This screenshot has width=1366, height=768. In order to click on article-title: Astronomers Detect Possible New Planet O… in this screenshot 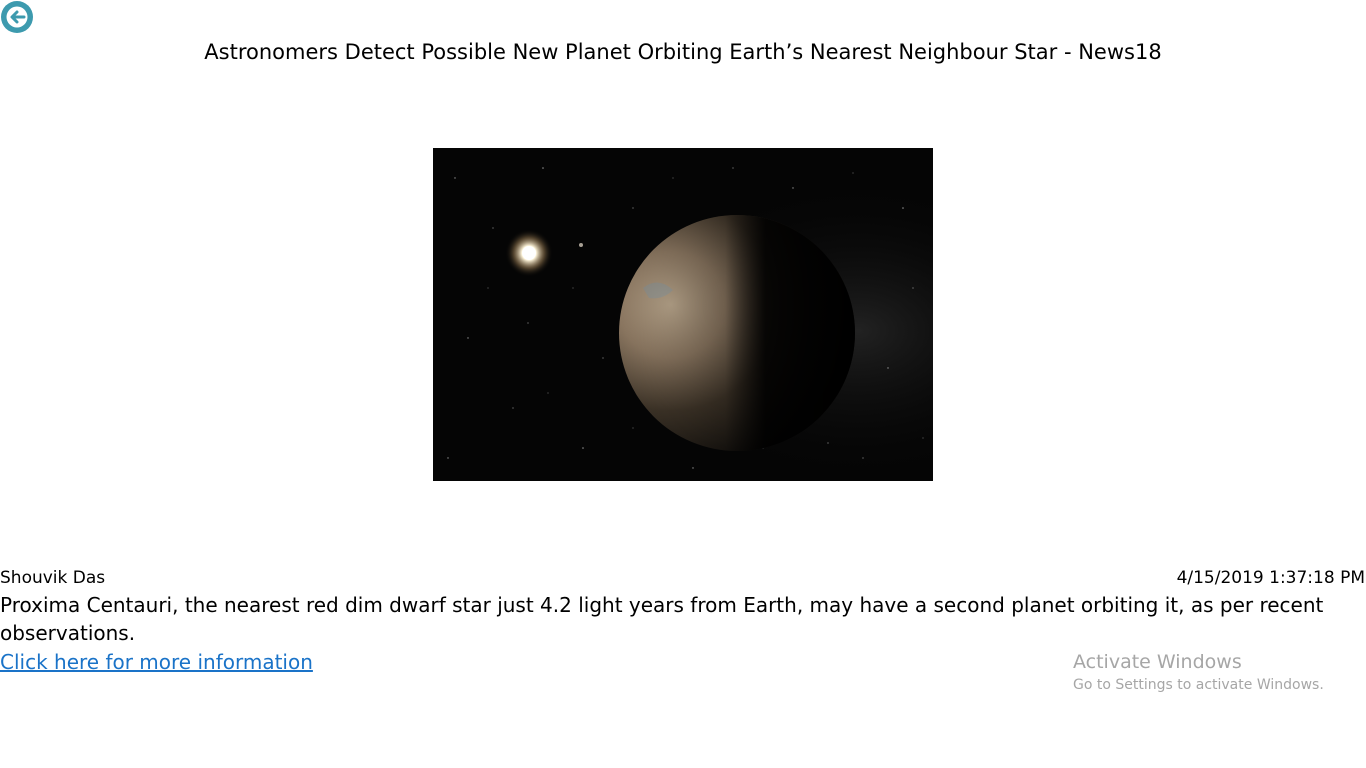, I will do `click(683, 52)`.